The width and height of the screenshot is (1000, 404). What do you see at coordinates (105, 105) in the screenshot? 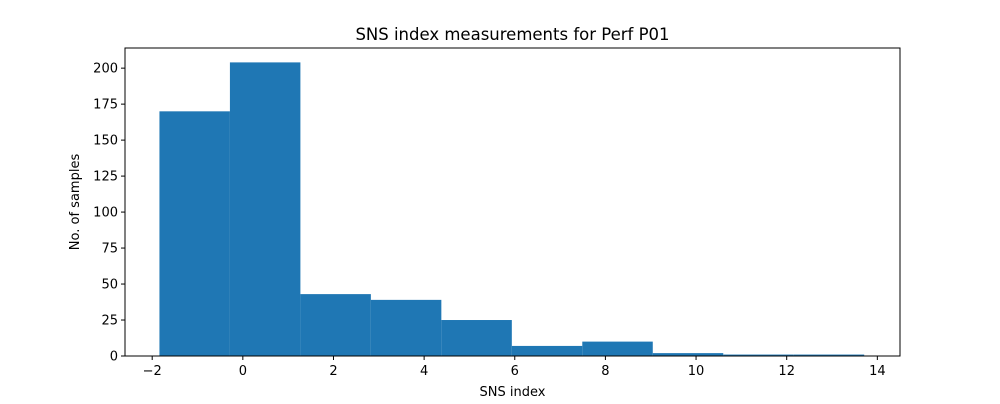
I see `y-tick-label: 175` at bounding box center [105, 105].